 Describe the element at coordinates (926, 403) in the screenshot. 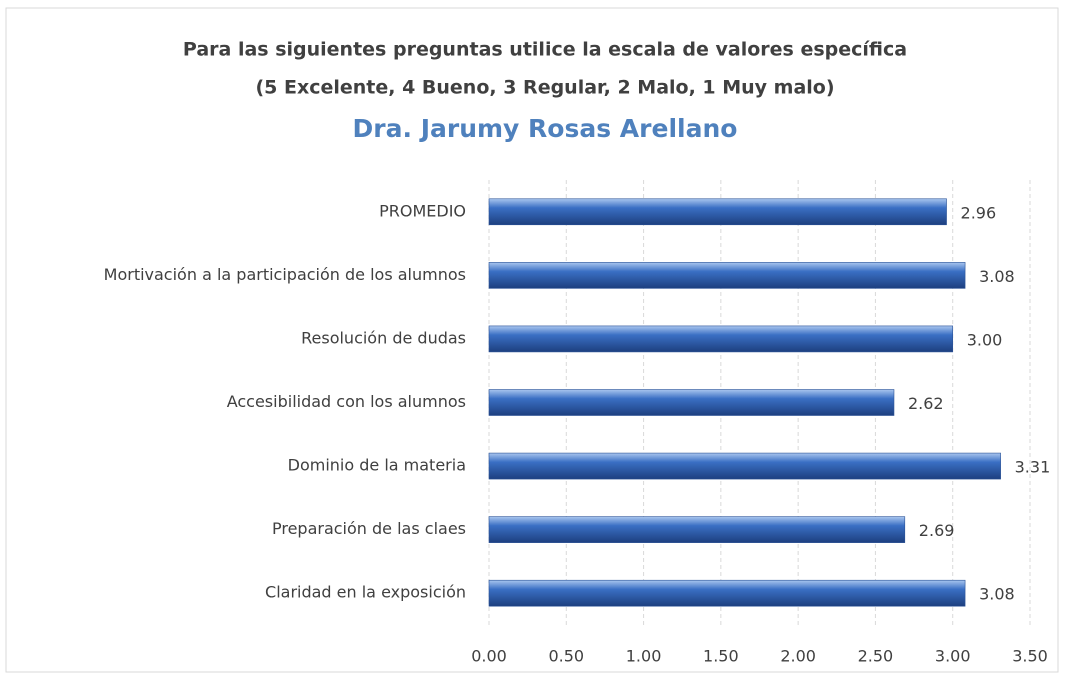

I see `data-label: 2.62` at that location.